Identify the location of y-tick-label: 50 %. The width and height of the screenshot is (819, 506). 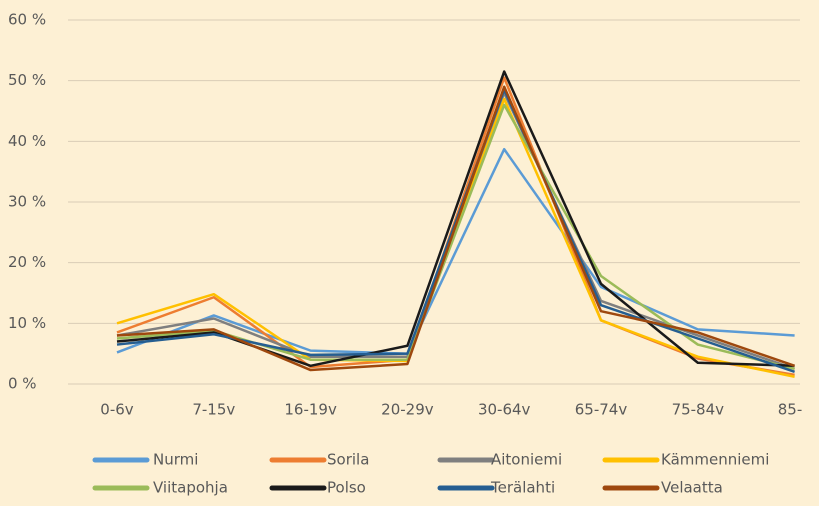
(27, 80).